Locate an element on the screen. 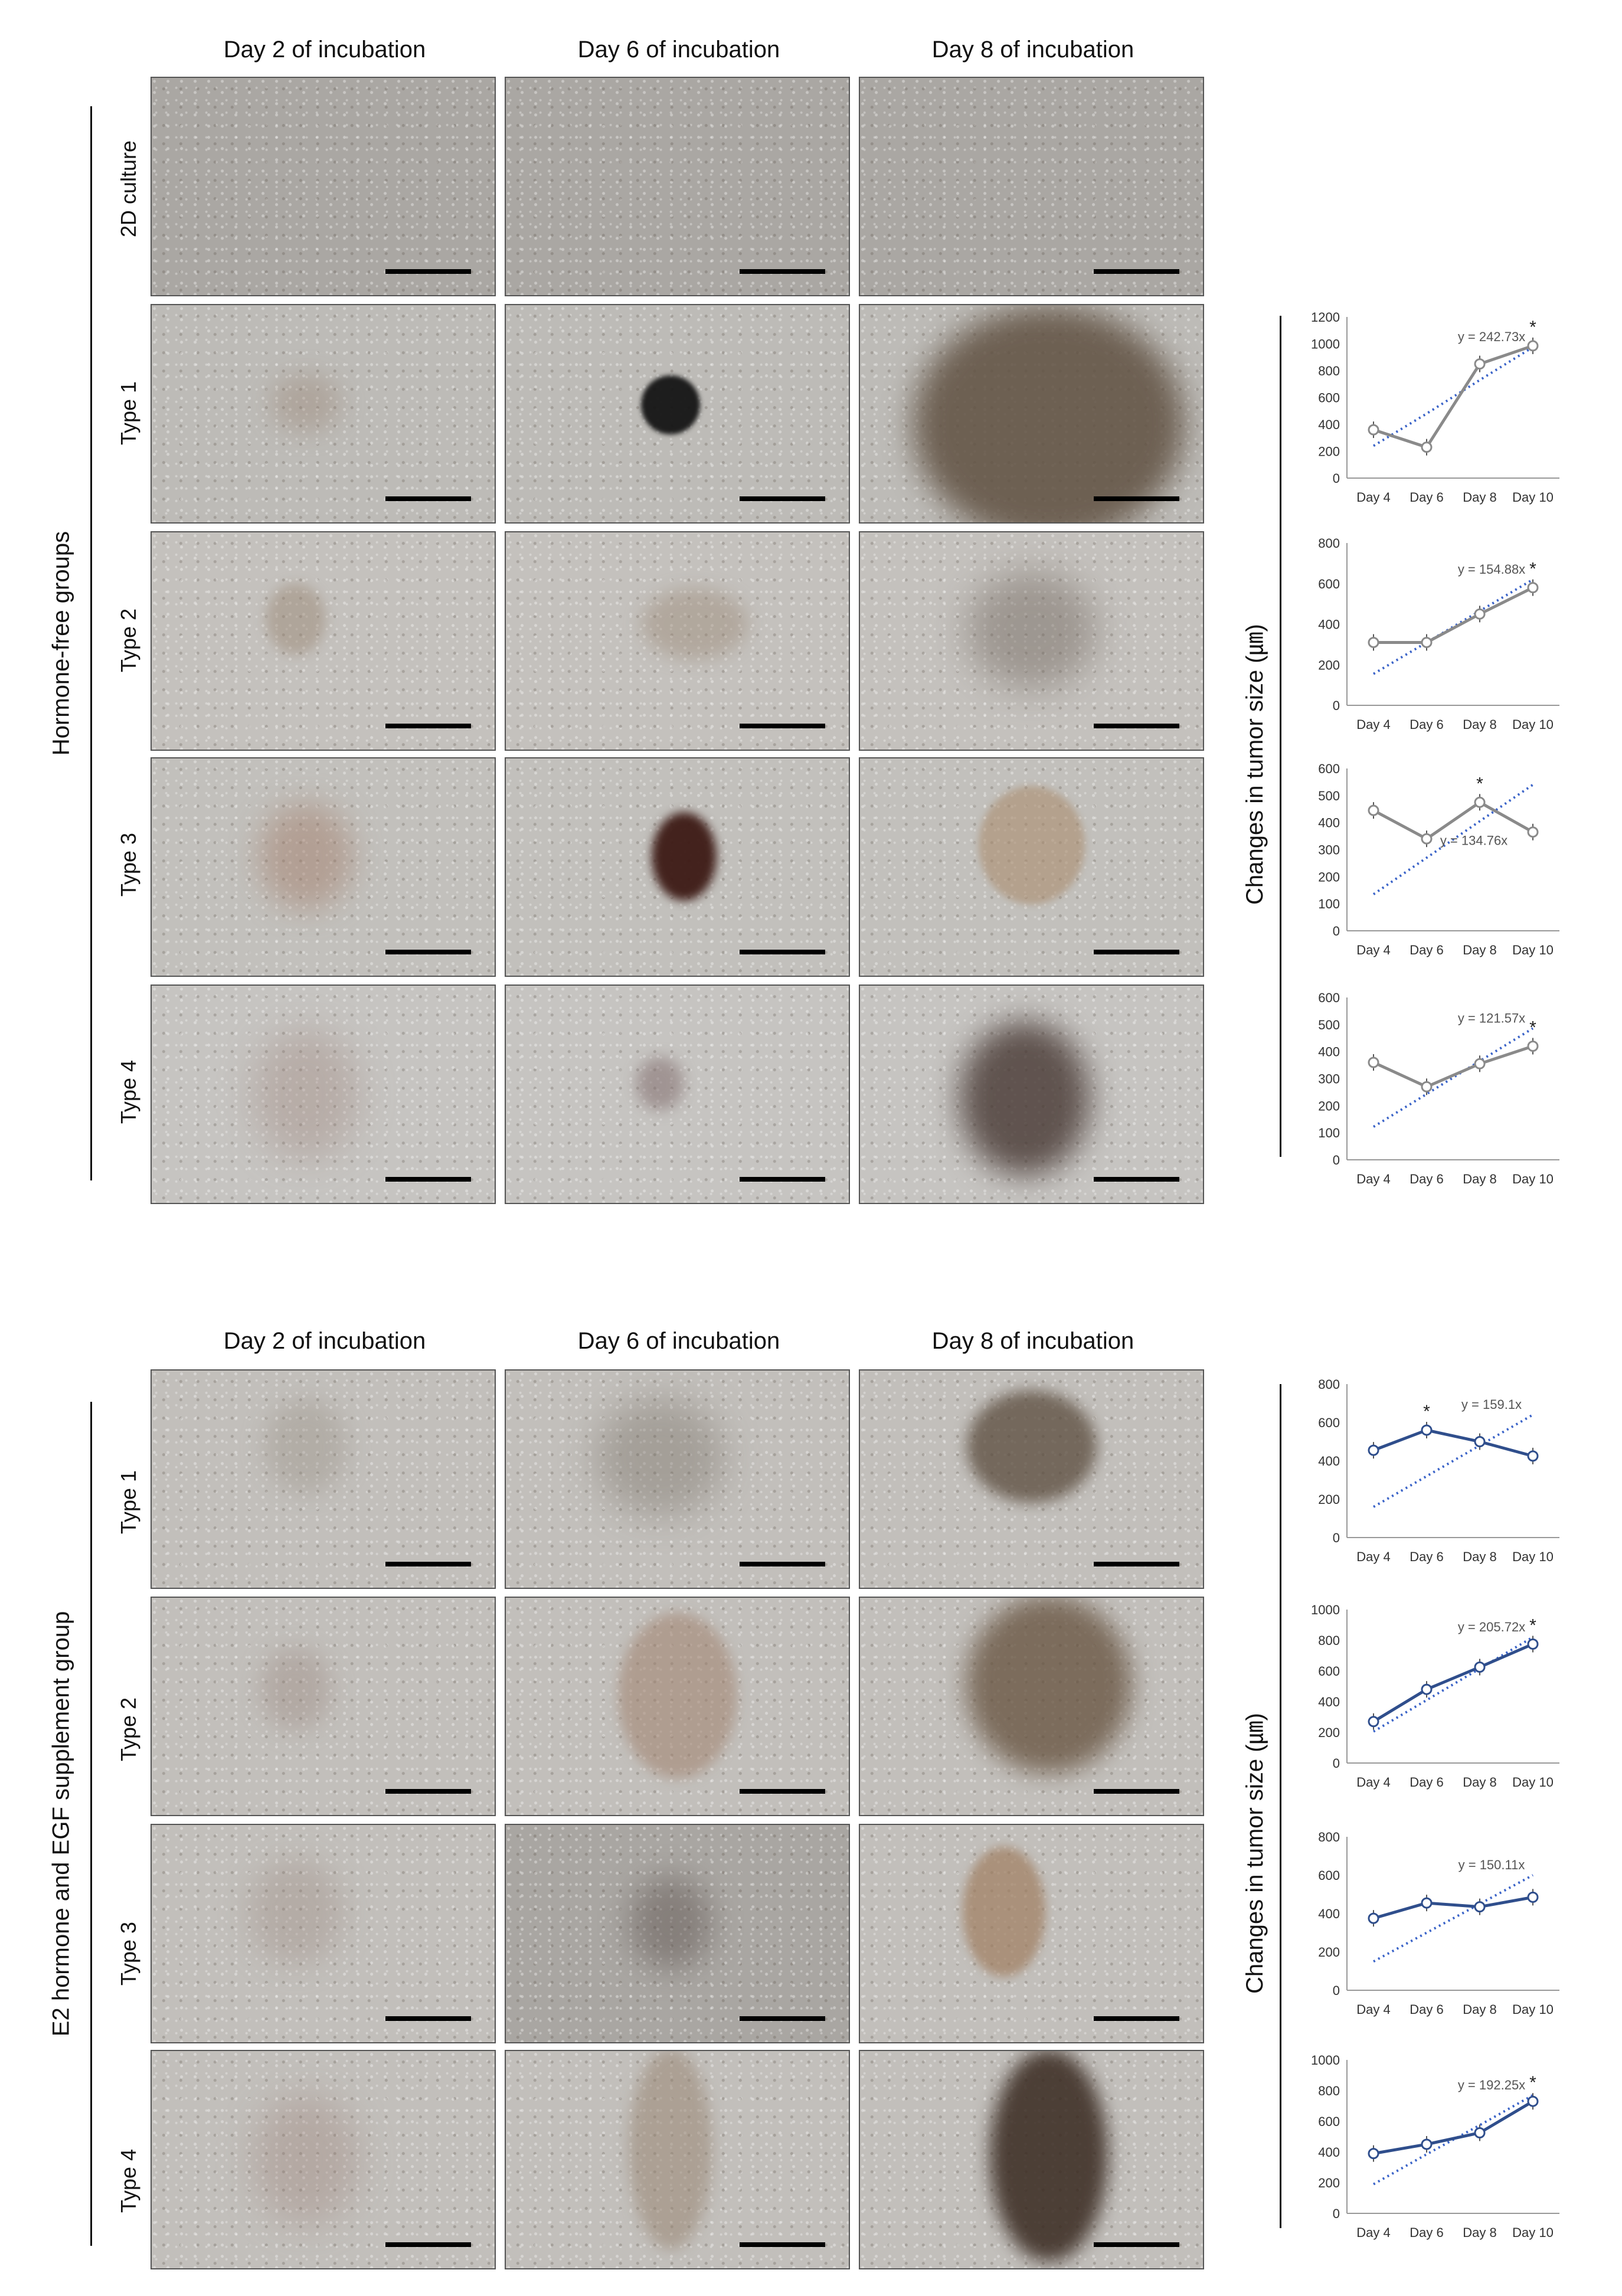 This screenshot has height=2296, width=1622. top-col-header-day8: Day 8 of incubation is located at coordinates (1032, 50).